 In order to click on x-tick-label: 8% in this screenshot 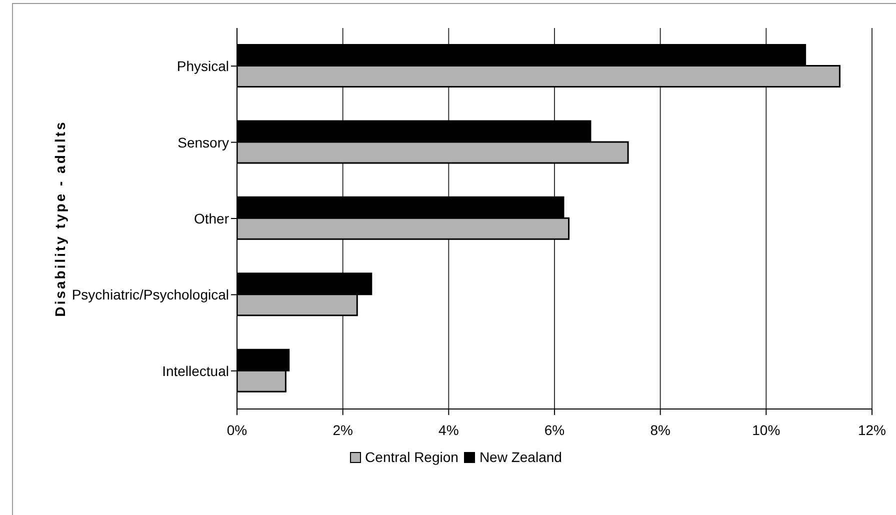, I will do `click(660, 430)`.